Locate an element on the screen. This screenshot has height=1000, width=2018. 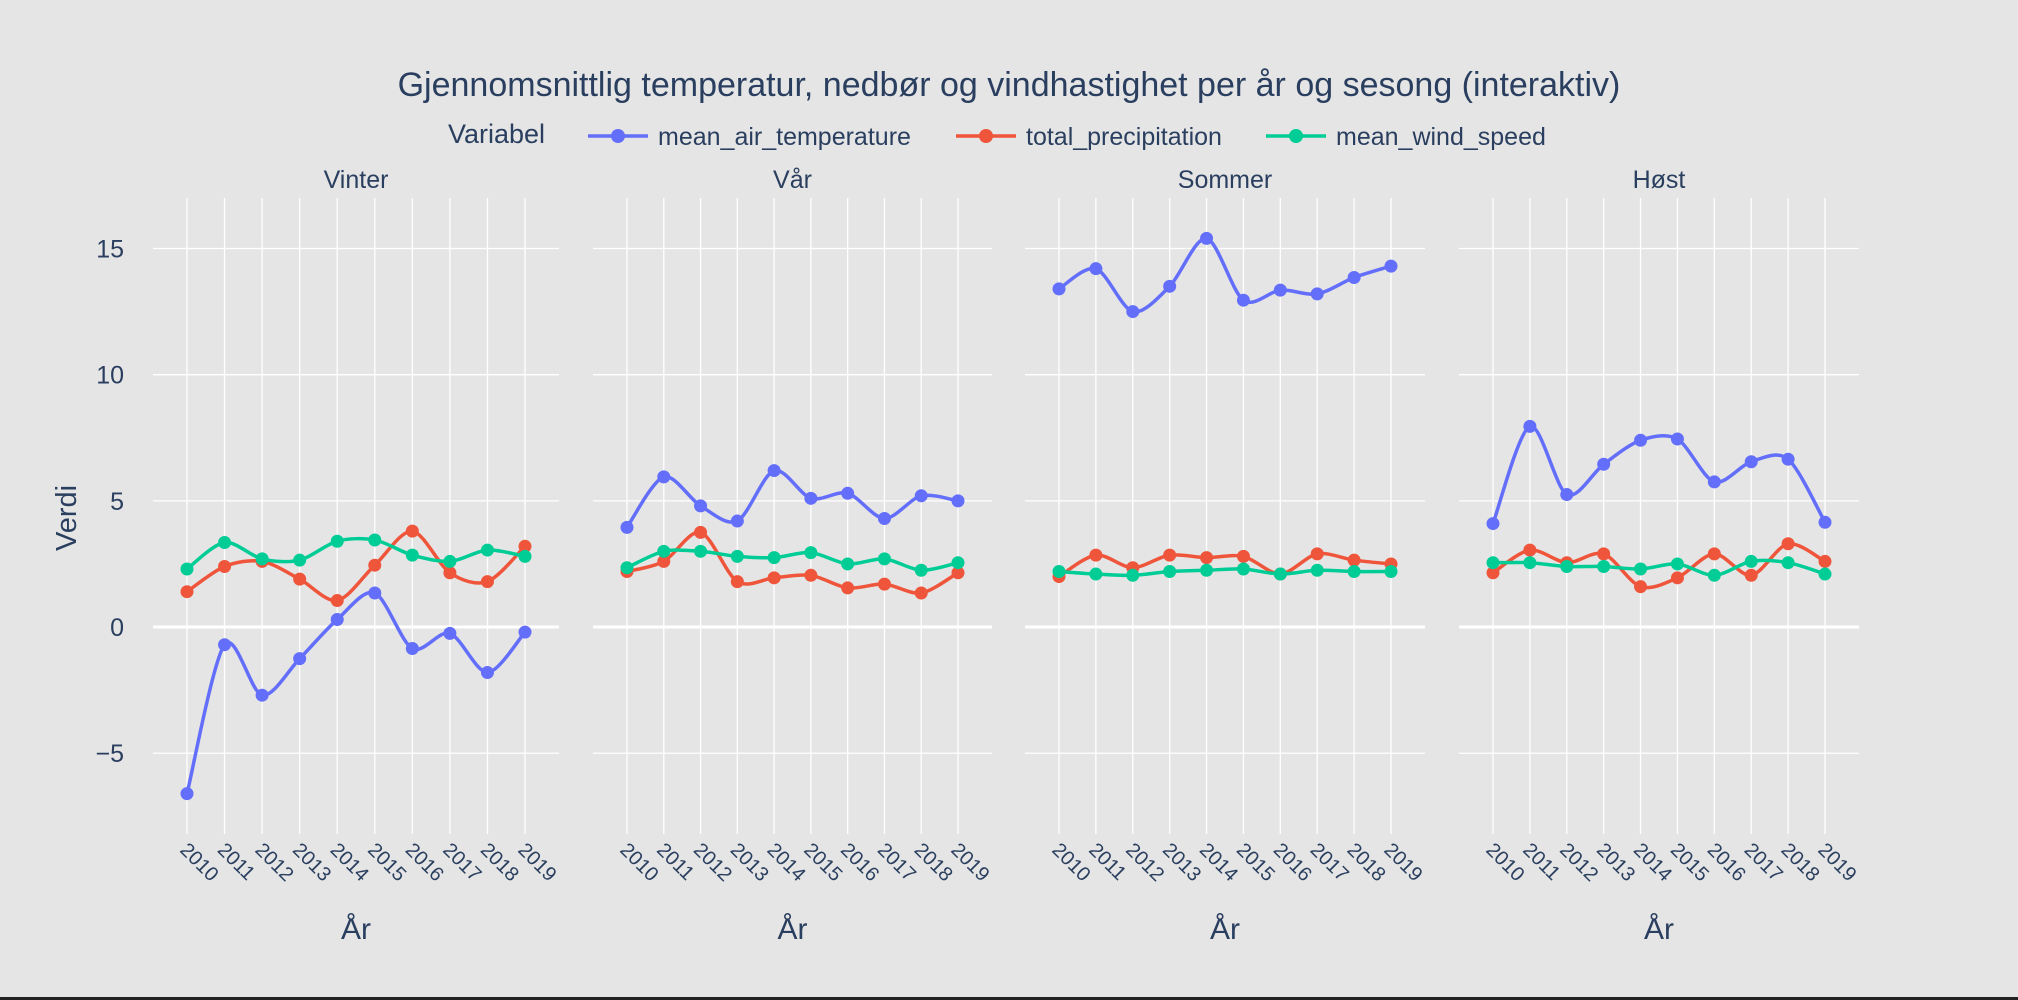
data-point-total_precipitation-2013 is located at coordinates (1170, 555).